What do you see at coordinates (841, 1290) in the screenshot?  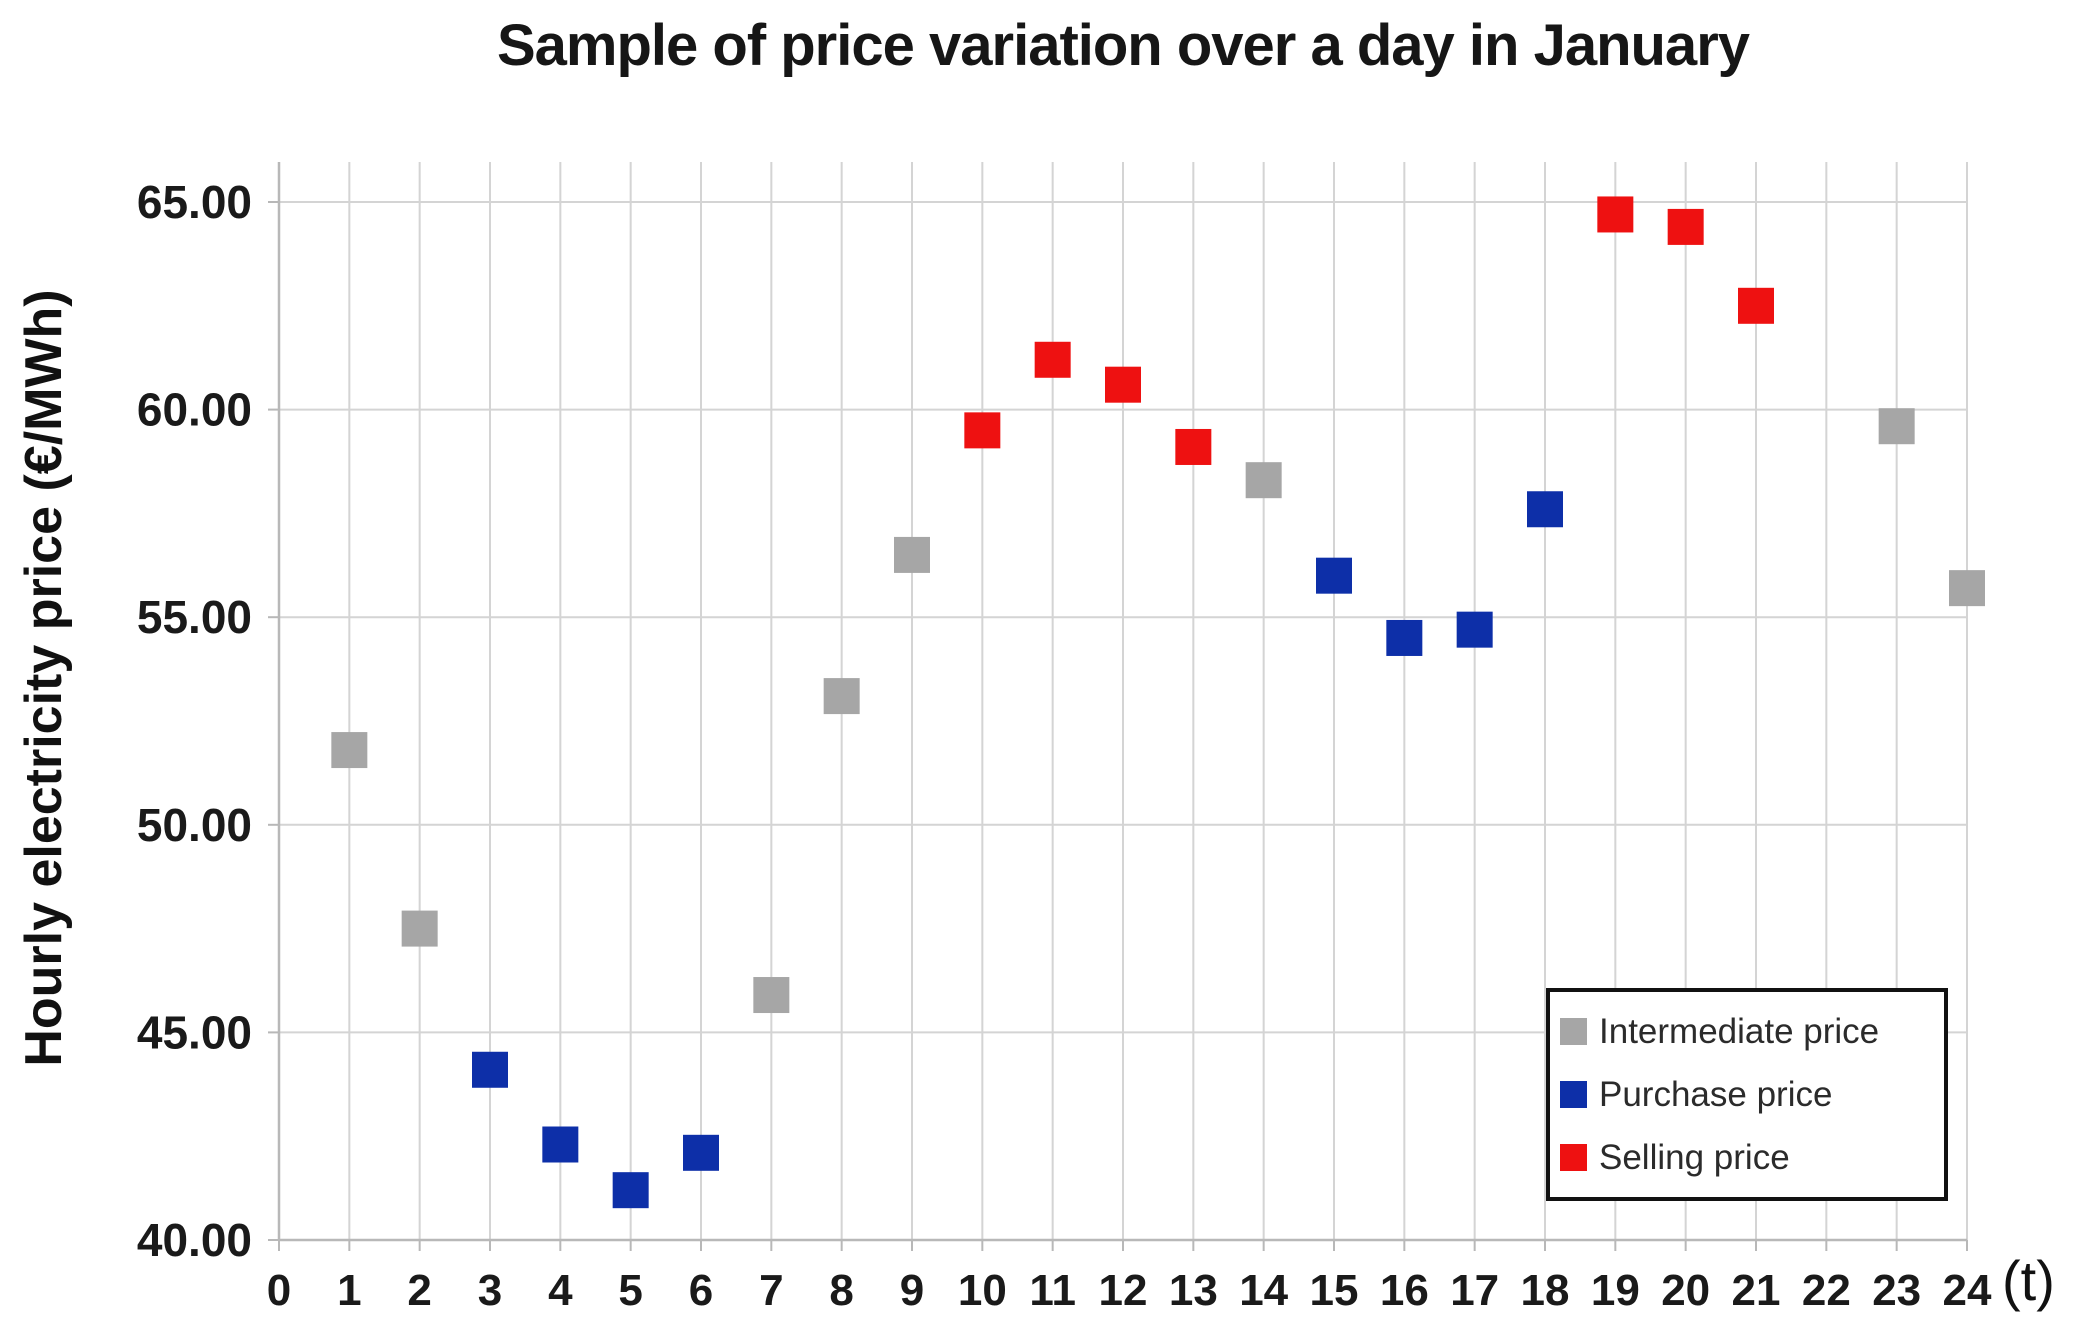 I see `x-tick-label: 8` at bounding box center [841, 1290].